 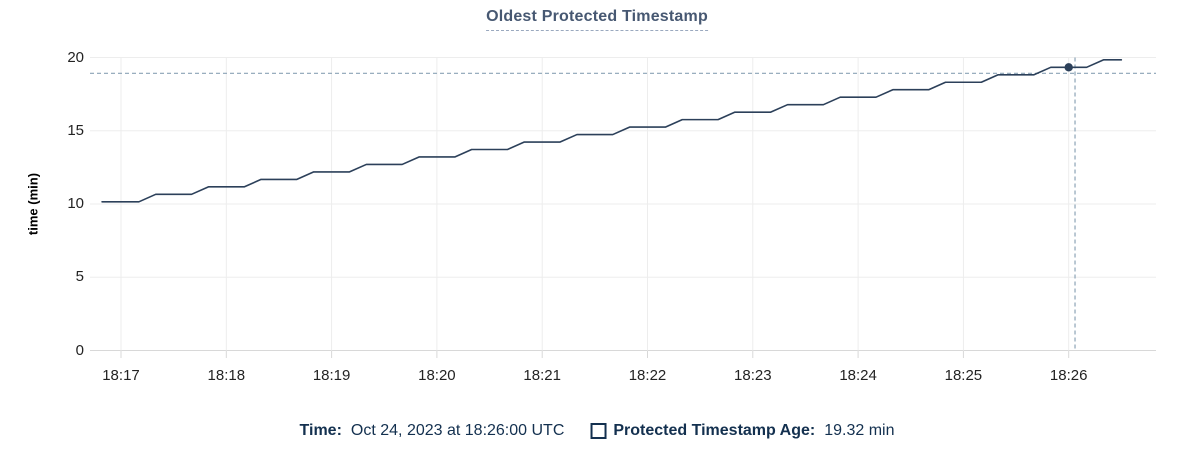 I want to click on chart-title: Oldest Protected Timestamp, so click(x=597, y=19).